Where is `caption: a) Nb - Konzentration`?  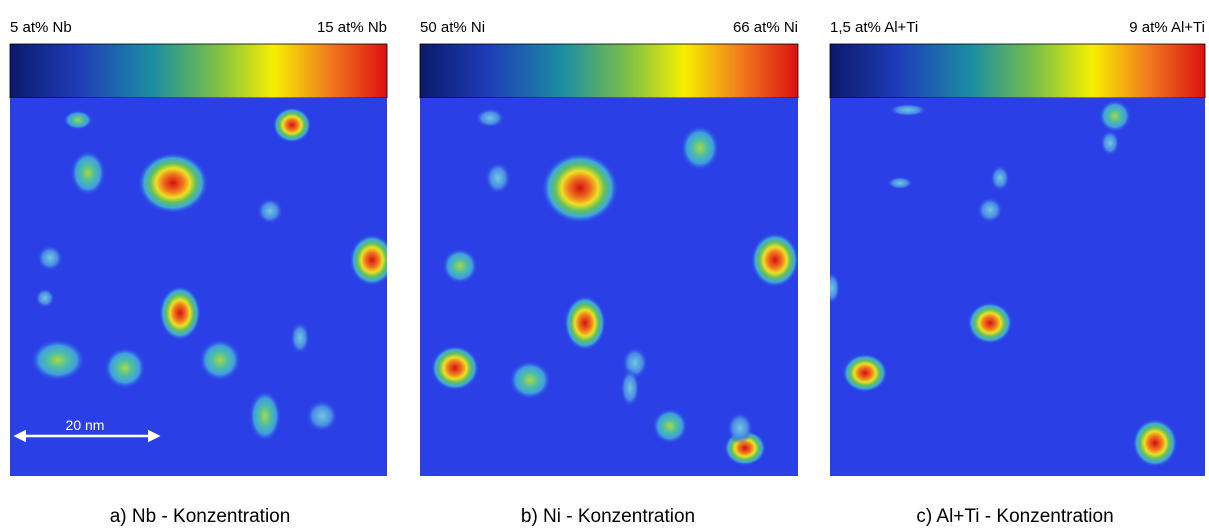 caption: a) Nb - Konzentration is located at coordinates (200, 516).